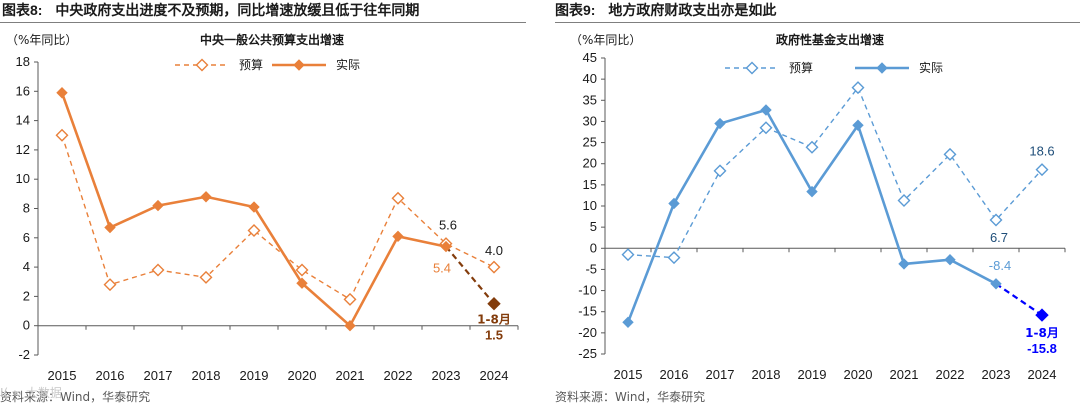 This screenshot has width=1080, height=408. I want to click on left-xtick-label: 2023, so click(446, 375).